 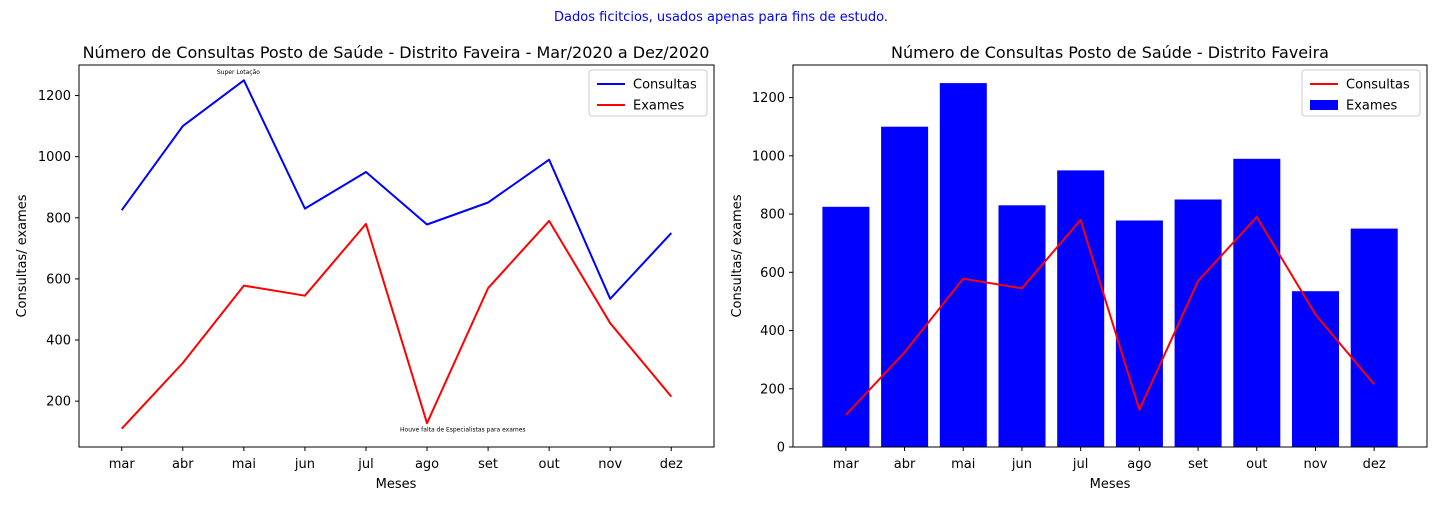 What do you see at coordinates (781, 448) in the screenshot?
I see `y-tick-label: 0` at bounding box center [781, 448].